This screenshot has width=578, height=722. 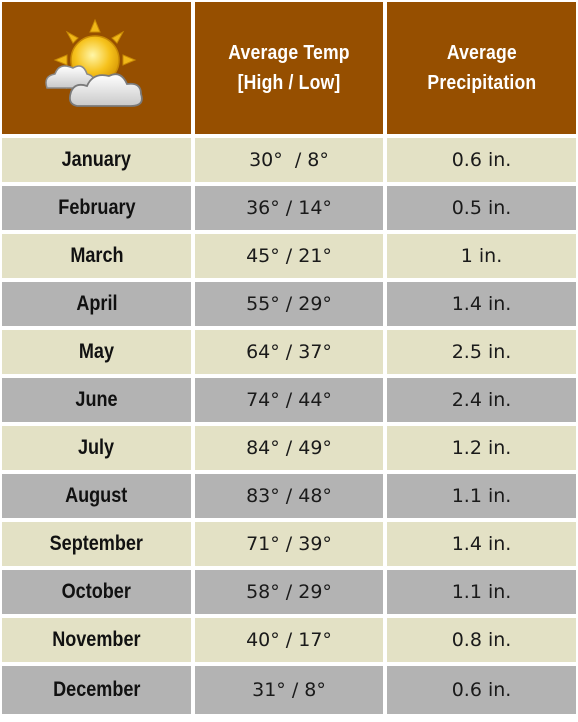 I want to click on temp-value: 64° / 37°, so click(x=289, y=352).